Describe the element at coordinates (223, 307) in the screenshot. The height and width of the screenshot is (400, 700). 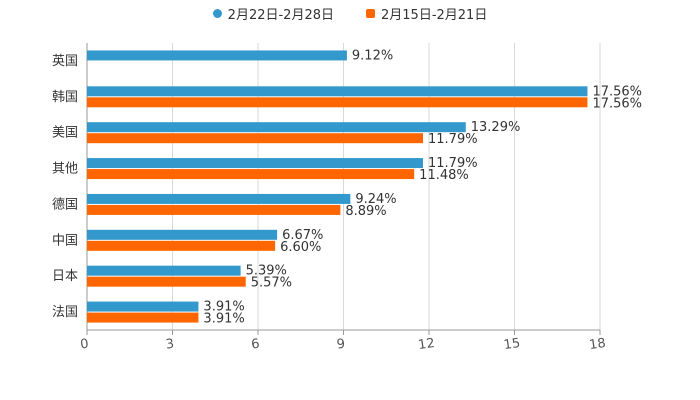
I see `data-label-series-1: 3.91%` at that location.